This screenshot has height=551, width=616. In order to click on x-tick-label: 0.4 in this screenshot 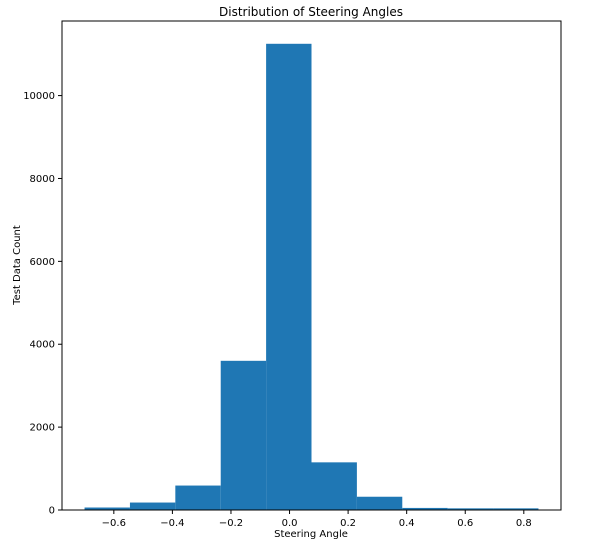, I will do `click(407, 523)`.